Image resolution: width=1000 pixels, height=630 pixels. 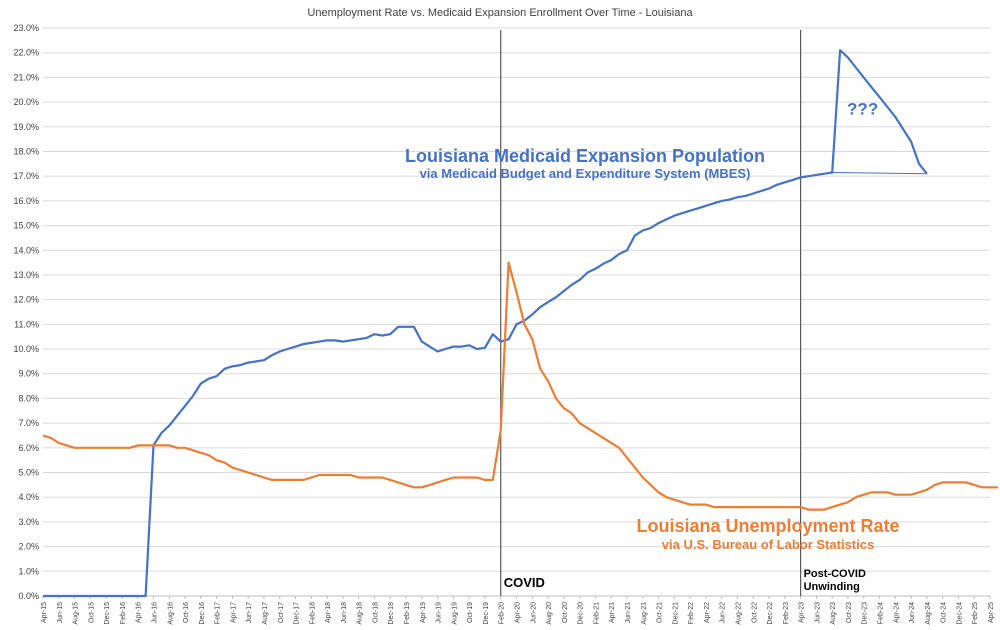 What do you see at coordinates (28, 398) in the screenshot?
I see `y-tick-label: 8.0%` at bounding box center [28, 398].